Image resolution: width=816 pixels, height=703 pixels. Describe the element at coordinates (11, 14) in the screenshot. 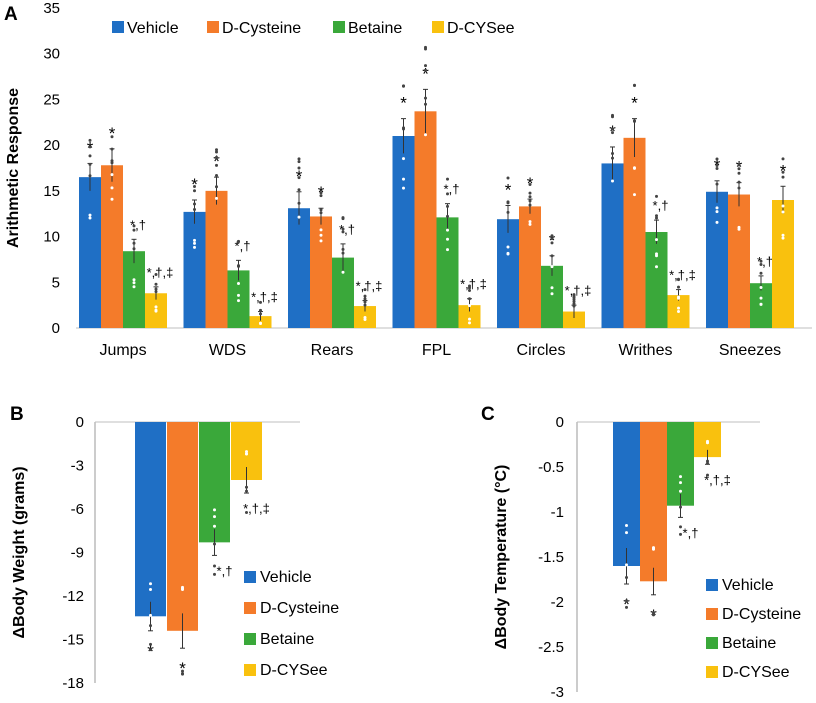

I see `panel-a-label: A` at that location.